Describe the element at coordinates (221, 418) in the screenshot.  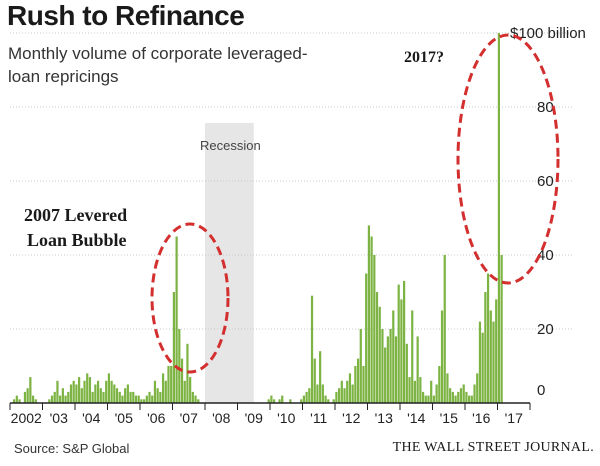
I see `x-tick-label: '08` at that location.